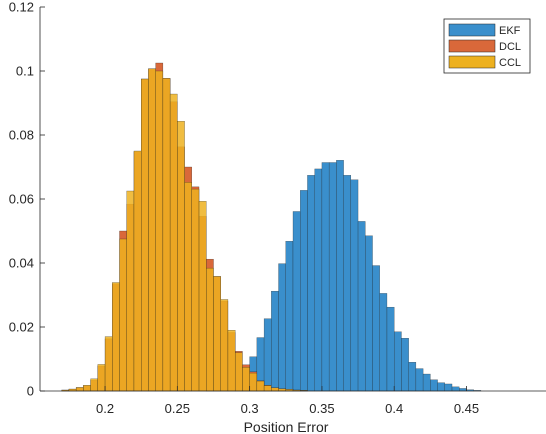 Image resolution: width=546 pixels, height=434 pixels. Describe the element at coordinates (510, 47) in the screenshot. I see `legend-label-dcl: DCL` at that location.